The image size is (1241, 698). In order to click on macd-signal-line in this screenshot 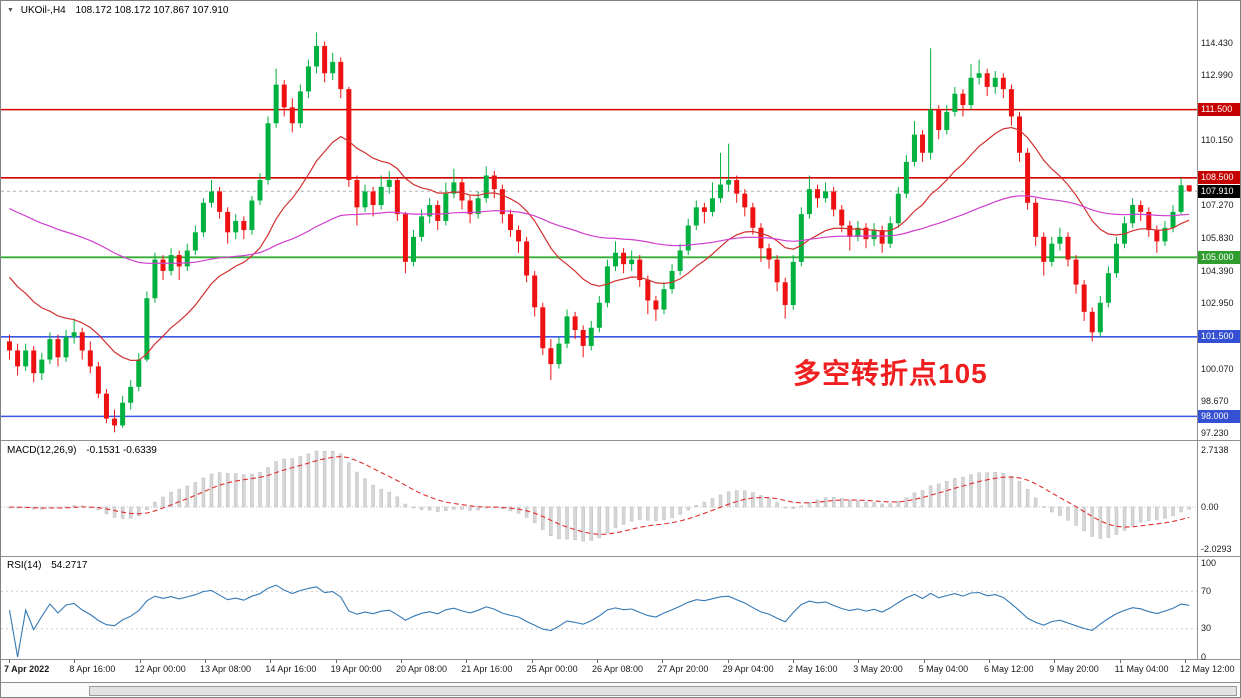, I will do `click(599, 495)`.